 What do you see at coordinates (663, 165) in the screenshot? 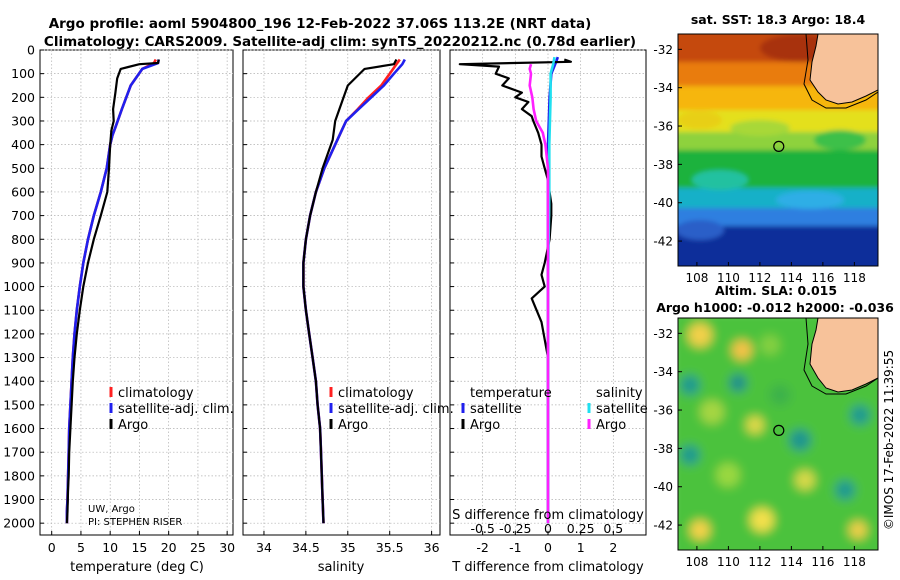
I see `sst-map-ytick-label: -38` at bounding box center [663, 165].